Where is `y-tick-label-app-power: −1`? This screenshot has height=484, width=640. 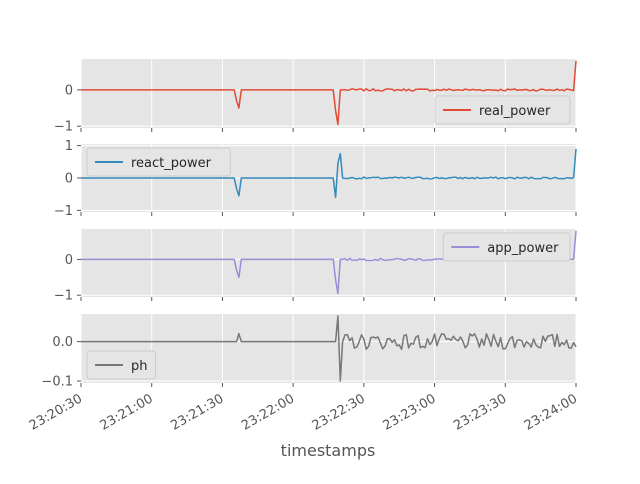
y-tick-label-app-power: −1 is located at coordinates (63, 296).